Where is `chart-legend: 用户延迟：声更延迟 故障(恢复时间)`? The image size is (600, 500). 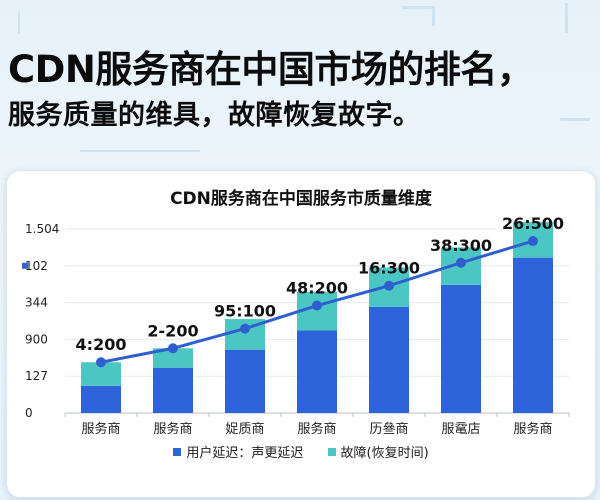
chart-legend: 用户延迟：声更延迟 故障(恢复时间) is located at coordinates (301, 451).